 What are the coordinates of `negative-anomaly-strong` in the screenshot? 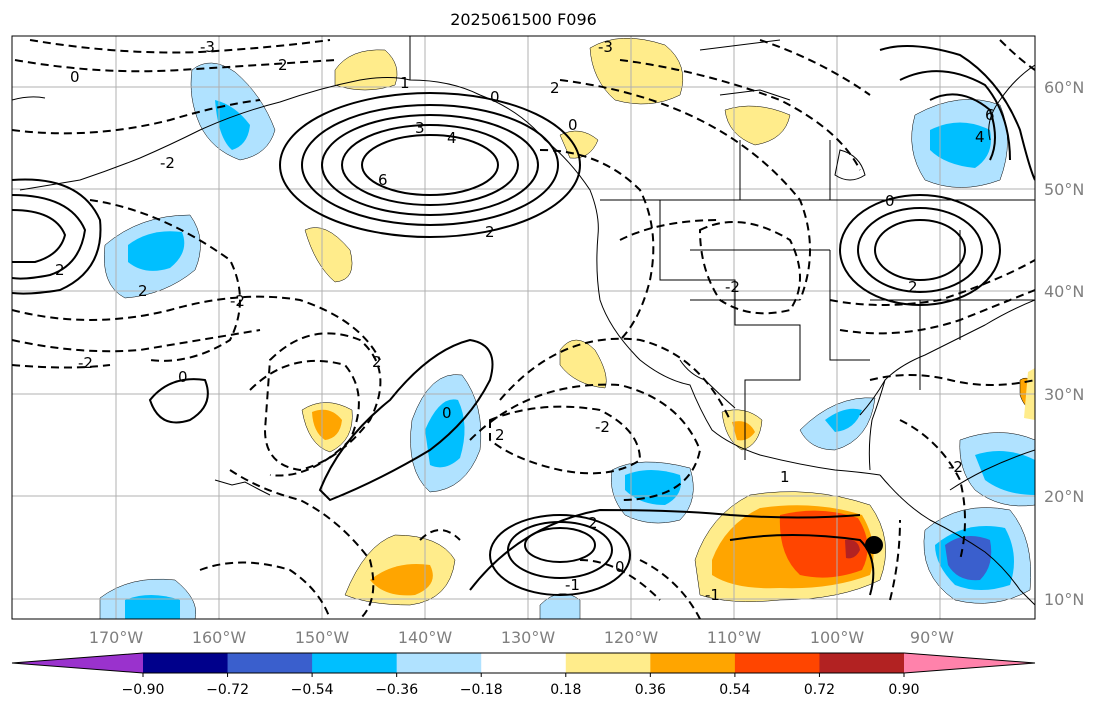 It's located at (968, 558).